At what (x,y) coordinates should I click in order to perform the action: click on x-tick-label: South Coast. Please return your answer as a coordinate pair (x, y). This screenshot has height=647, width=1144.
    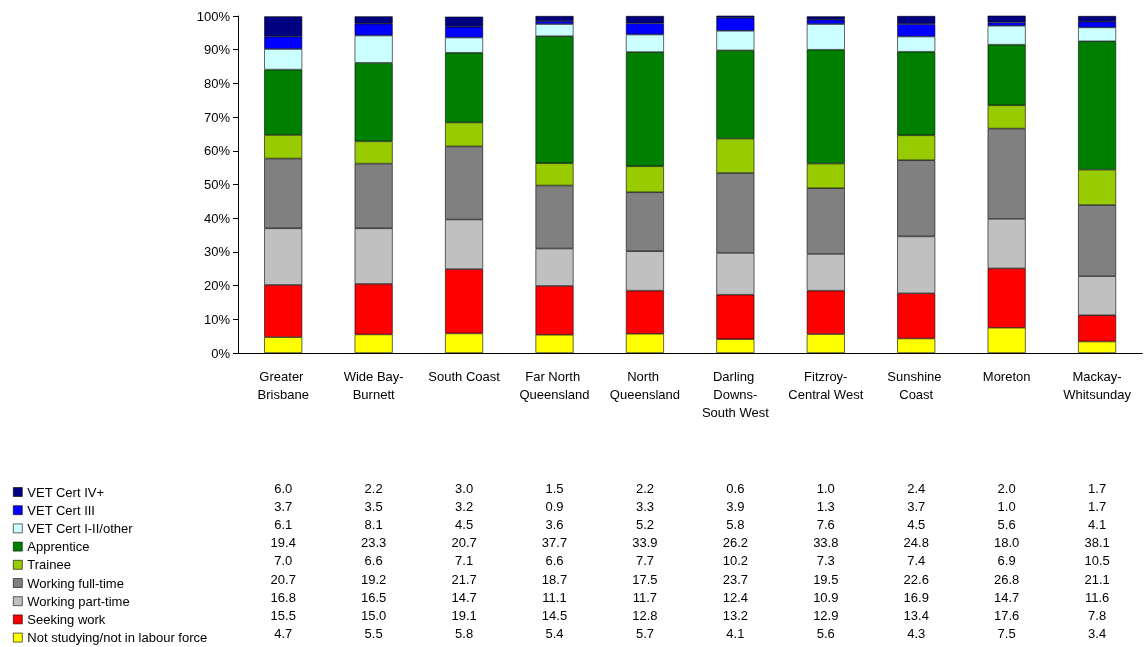
    Looking at the image, I should click on (464, 376).